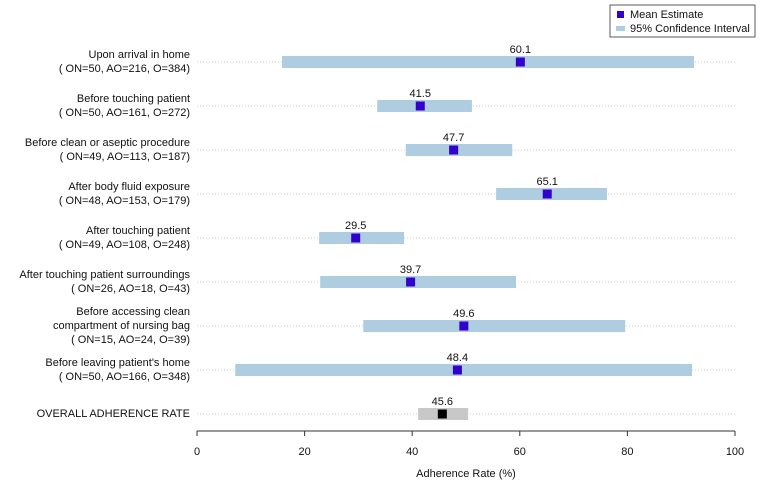  Describe the element at coordinates (197, 452) in the screenshot. I see `x-tick-label: 0` at that location.